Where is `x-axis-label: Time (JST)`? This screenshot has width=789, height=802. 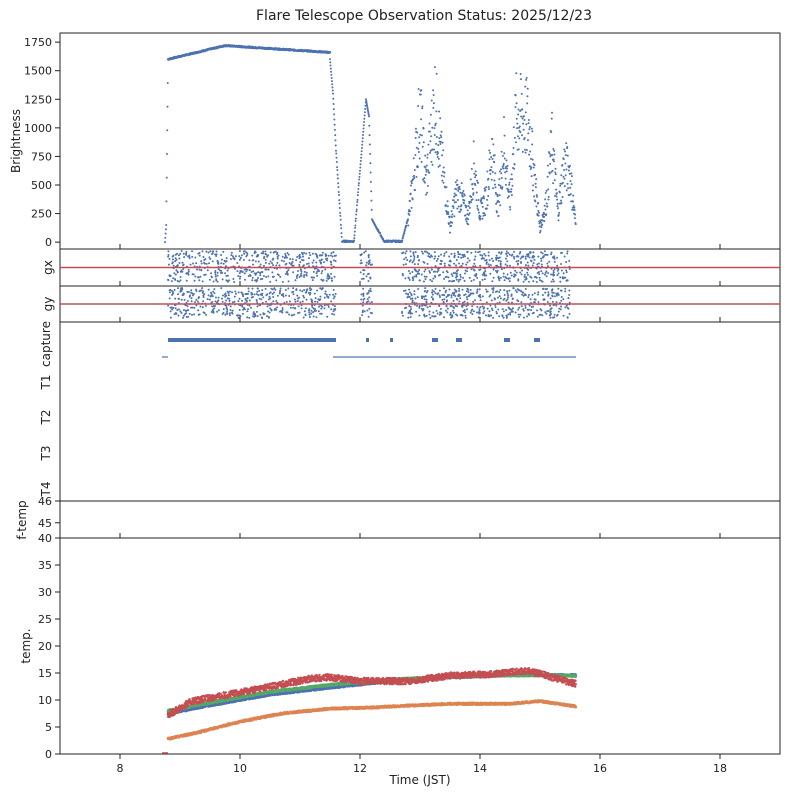
x-axis-label: Time (JST) is located at coordinates (419, 780).